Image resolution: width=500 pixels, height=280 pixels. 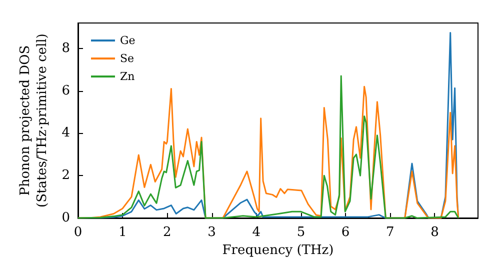 What do you see at coordinates (256, 232) in the screenshot?
I see `x-tick-label: 4` at bounding box center [256, 232].